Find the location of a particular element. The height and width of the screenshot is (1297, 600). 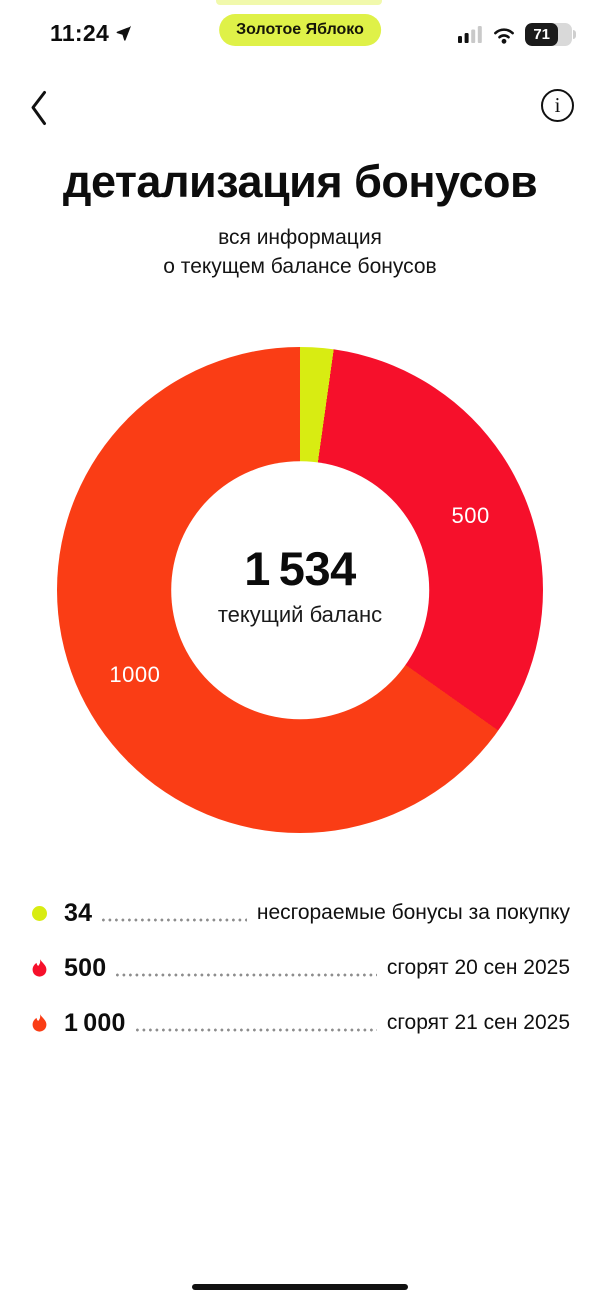

legend-dot-icon is located at coordinates (39, 913).